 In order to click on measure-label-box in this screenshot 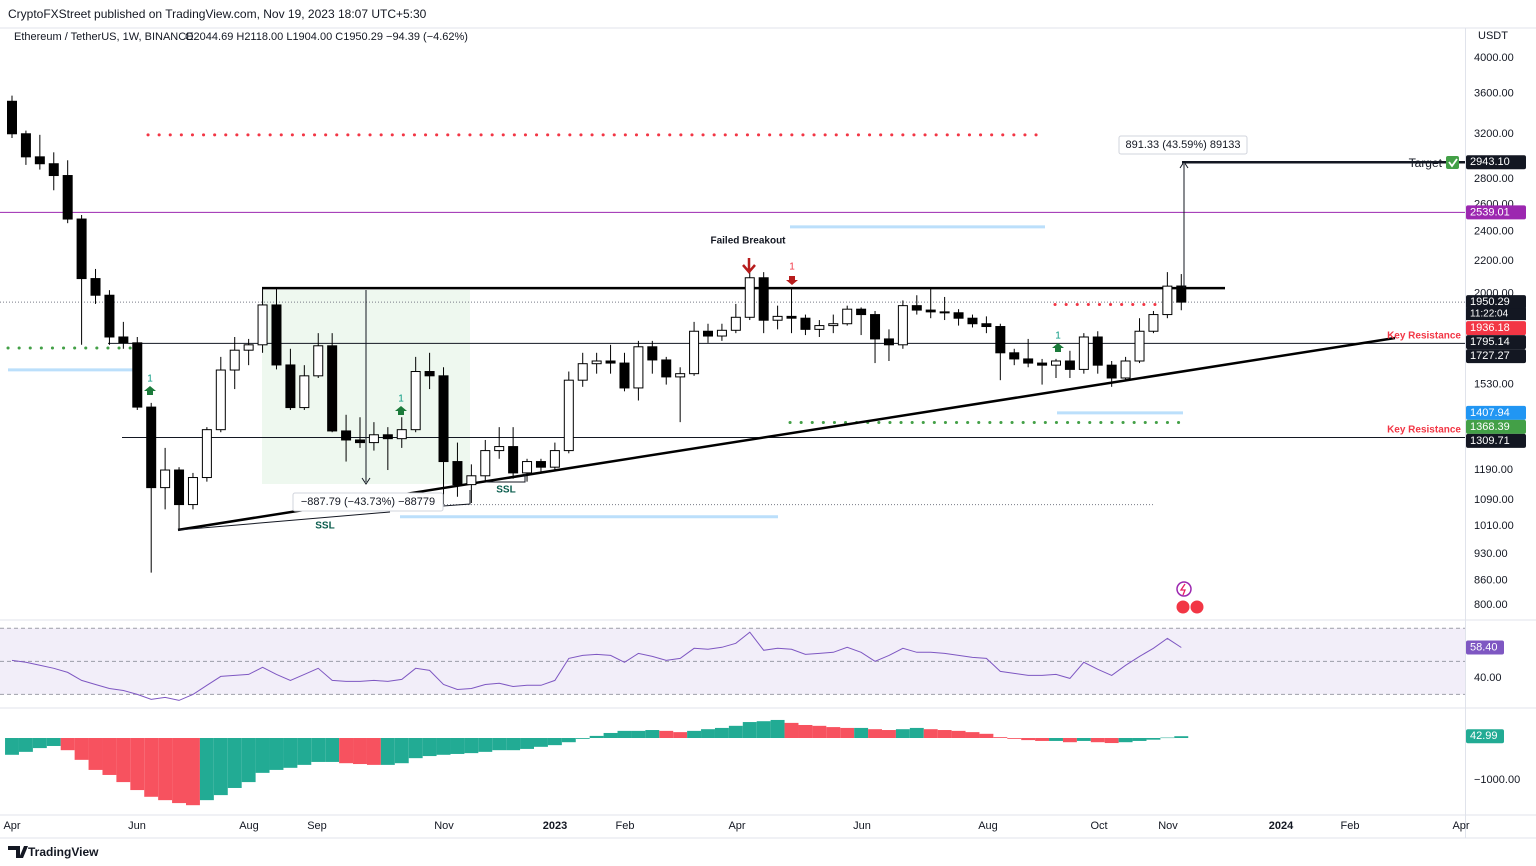, I will do `click(1183, 145)`.